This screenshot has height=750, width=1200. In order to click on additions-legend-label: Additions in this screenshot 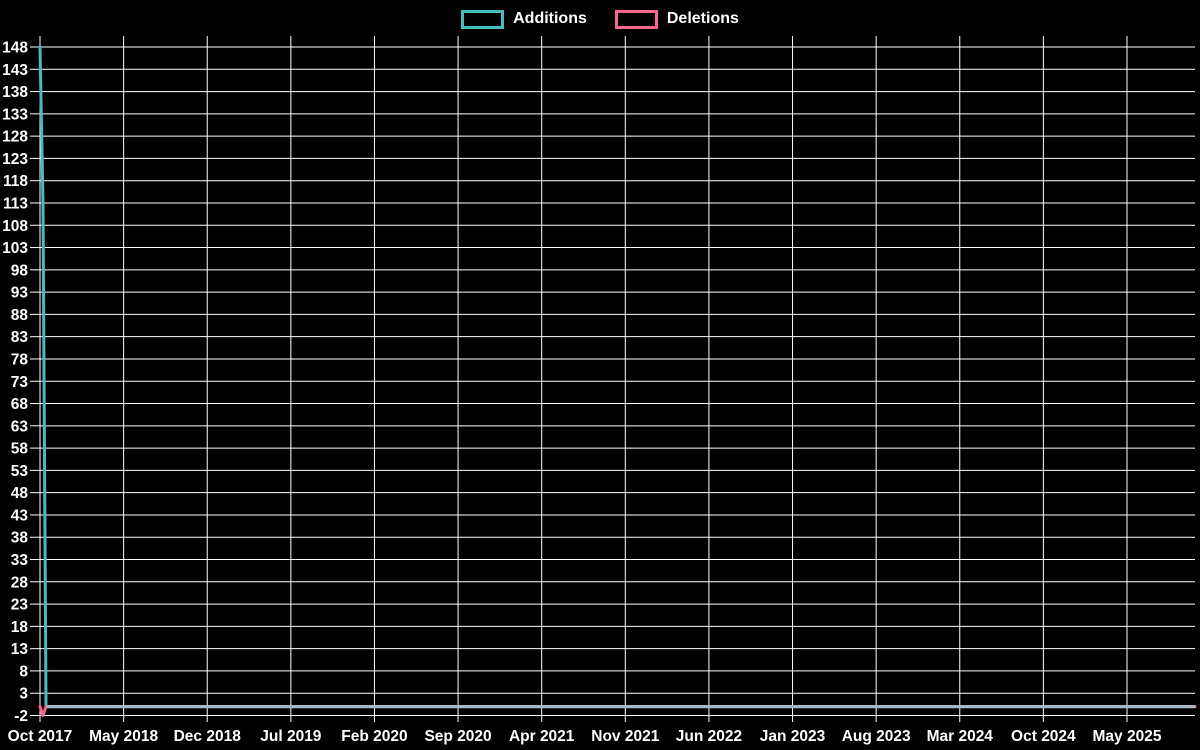, I will do `click(550, 18)`.